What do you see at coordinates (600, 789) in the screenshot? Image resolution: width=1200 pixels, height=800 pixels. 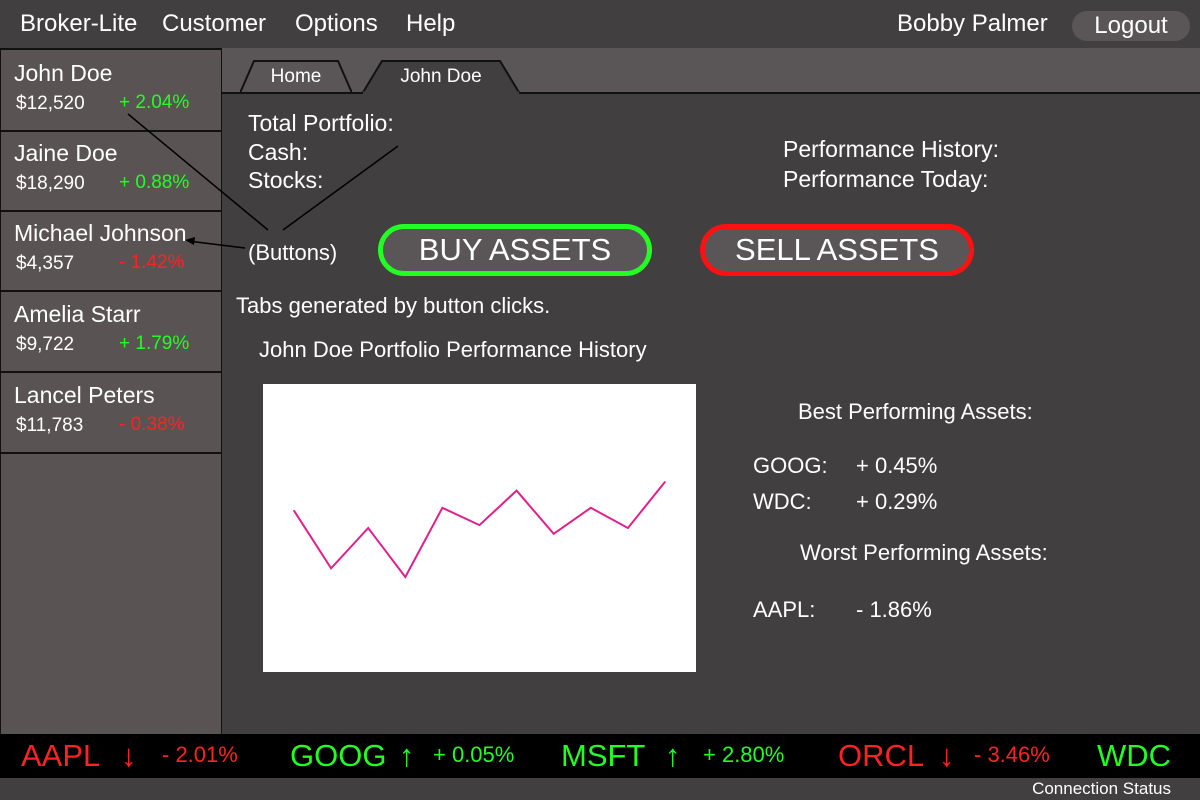 I see `status-bar: Connection Status` at bounding box center [600, 789].